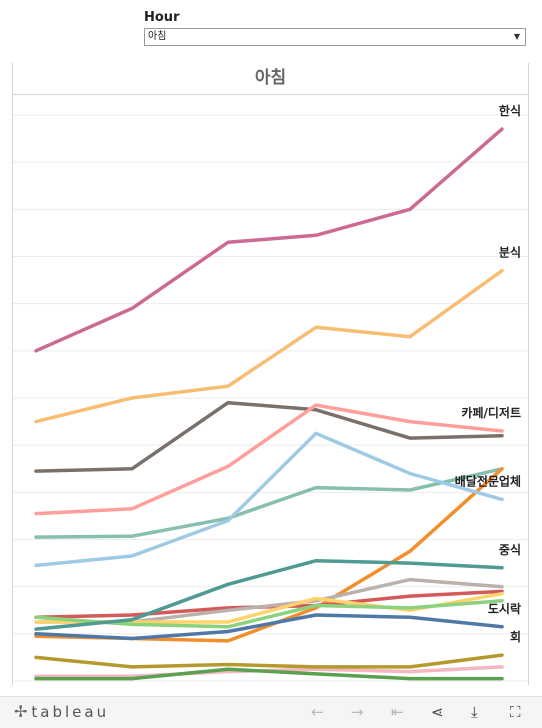 The image size is (542, 728). What do you see at coordinates (515, 636) in the screenshot?
I see `series-label-회: 회` at bounding box center [515, 636].